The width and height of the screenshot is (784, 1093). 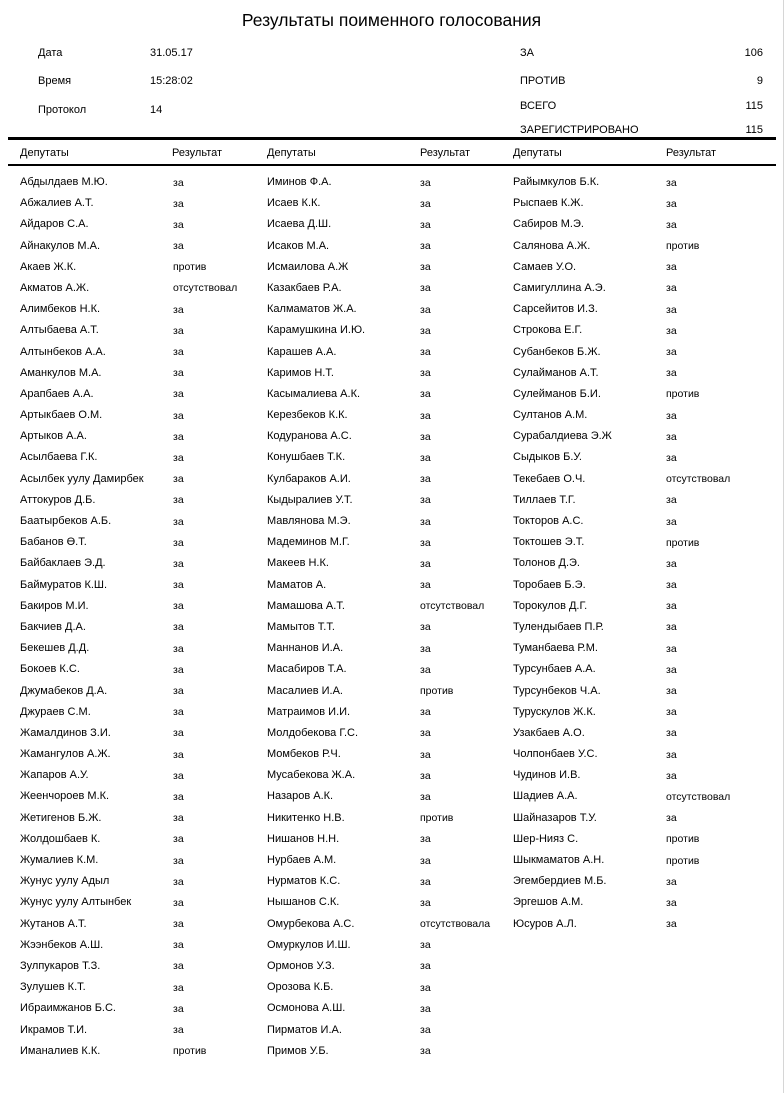 What do you see at coordinates (309, 521) in the screenshot?
I see `deputy-name: Мавлянова М.Э.` at bounding box center [309, 521].